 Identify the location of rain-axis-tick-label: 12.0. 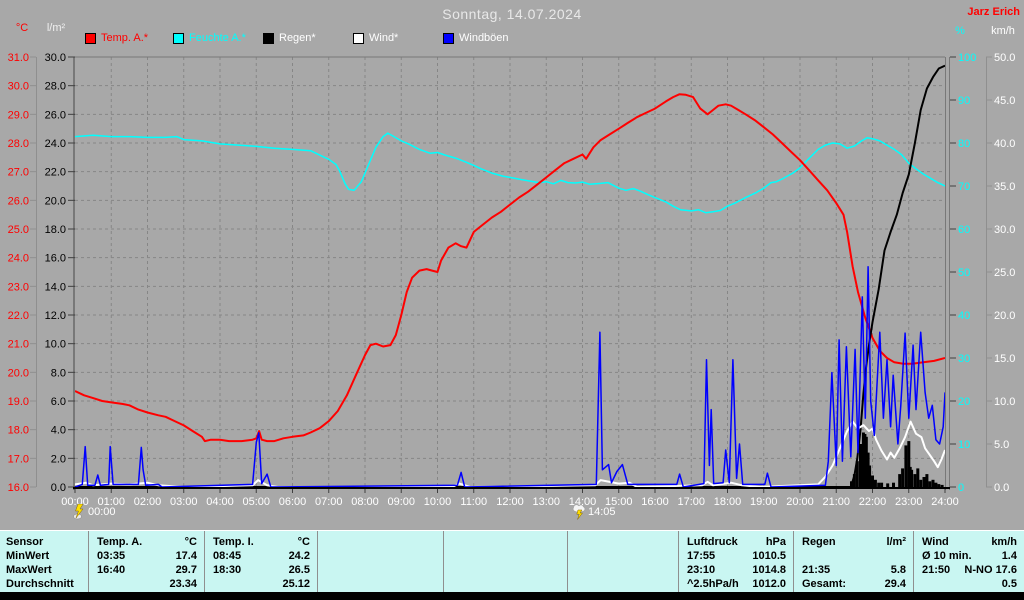
(55, 316).